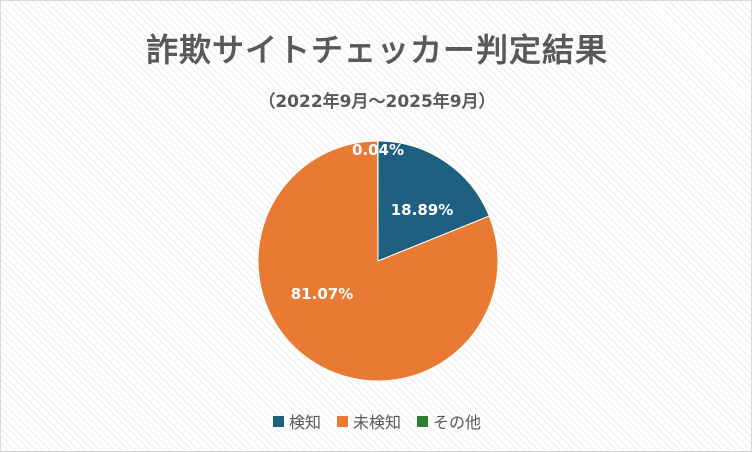 The image size is (752, 453). I want to click on legend-item-undetected: 未検知, so click(369, 421).